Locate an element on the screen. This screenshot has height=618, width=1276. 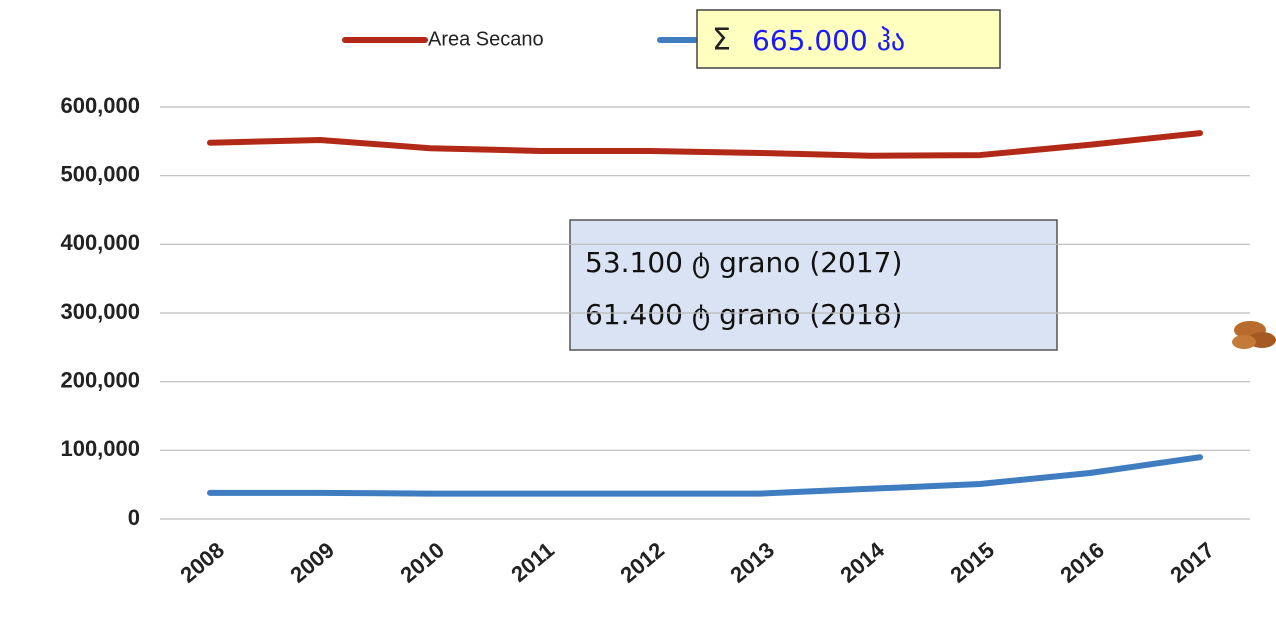
x-tick-label: 2015 is located at coordinates (972, 562).